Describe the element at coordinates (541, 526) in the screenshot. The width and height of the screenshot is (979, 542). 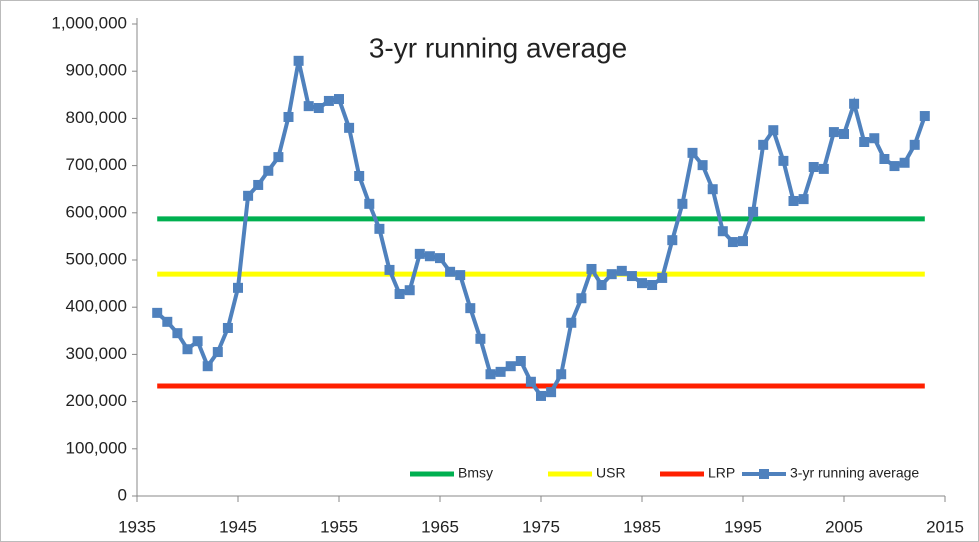
I see `x-tick-label: 1975` at that location.